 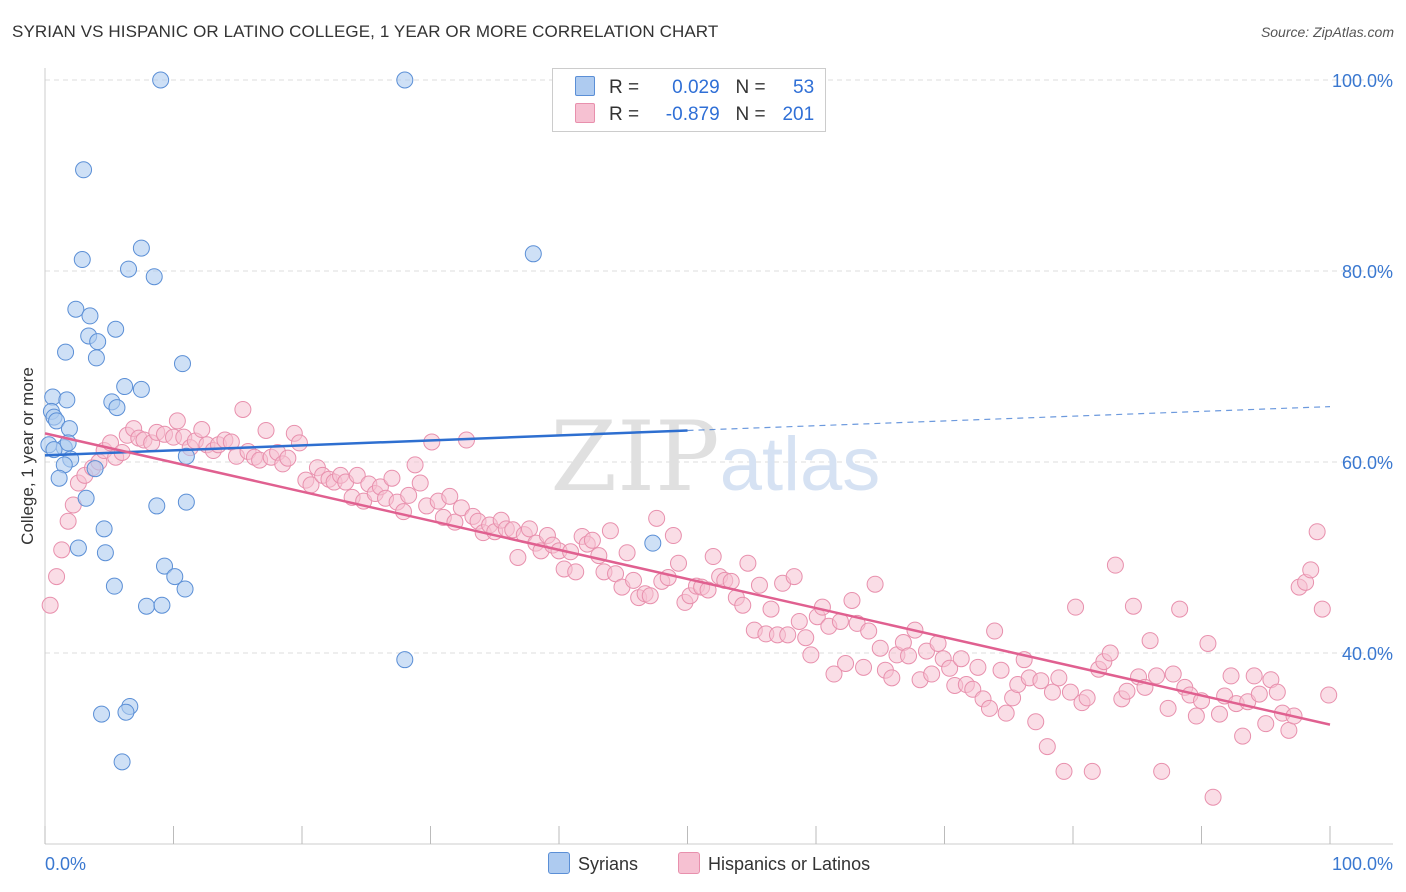 What do you see at coordinates (689, 100) in the screenshot?
I see `correlation-legend: R = 0.029 N = 53 R = -0.879 N = 201` at bounding box center [689, 100].